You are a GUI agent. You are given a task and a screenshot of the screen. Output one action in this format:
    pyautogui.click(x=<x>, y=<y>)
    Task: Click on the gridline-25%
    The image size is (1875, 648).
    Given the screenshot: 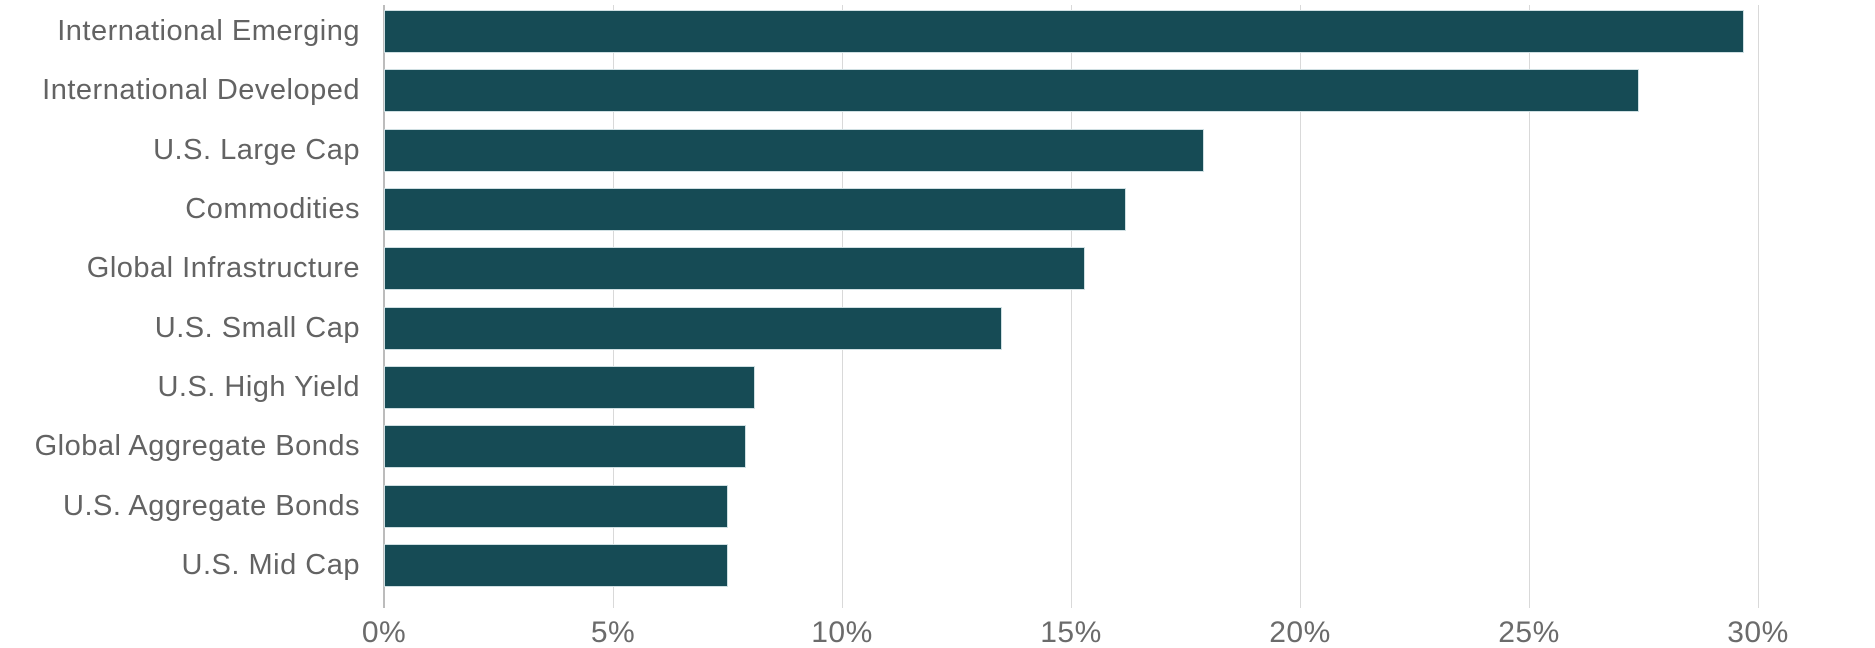 What is the action you would take?
    pyautogui.click(x=1529, y=306)
    